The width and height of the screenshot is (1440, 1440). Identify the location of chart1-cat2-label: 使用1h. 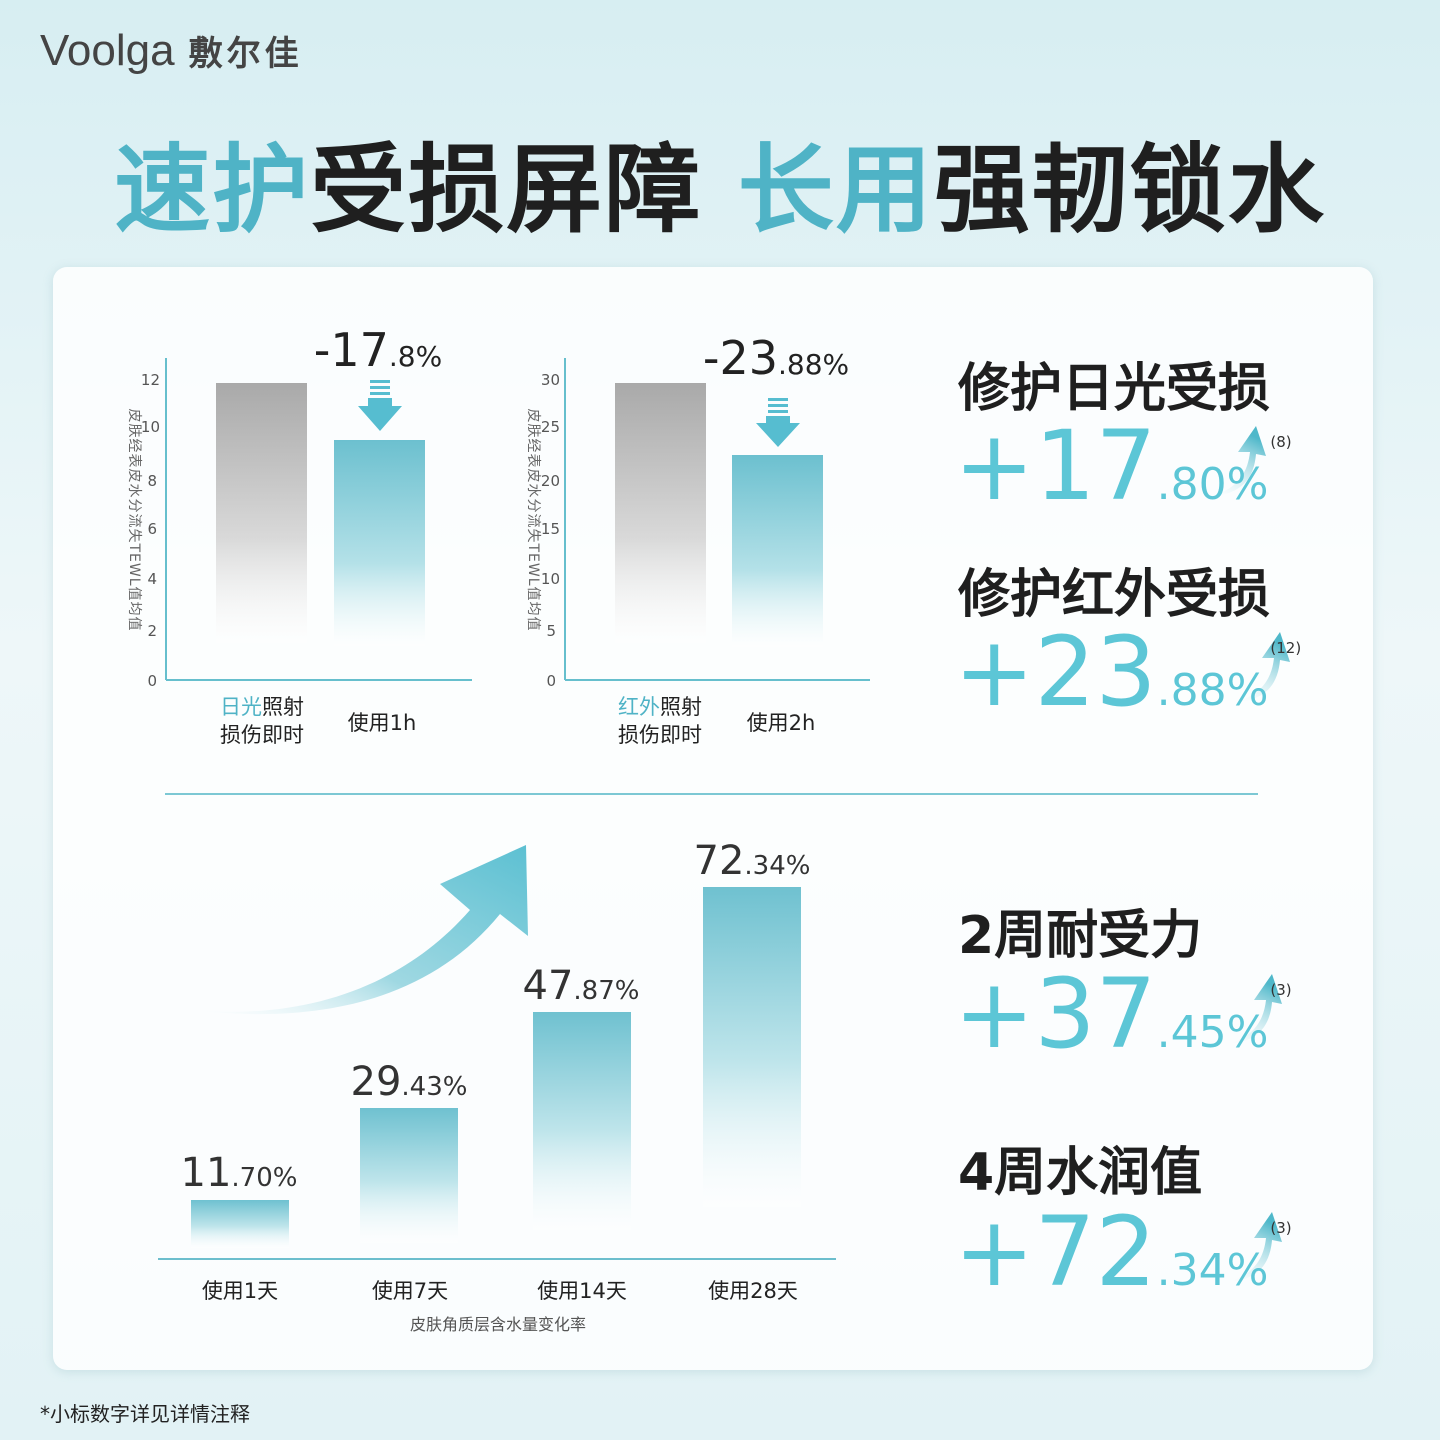
(382, 723).